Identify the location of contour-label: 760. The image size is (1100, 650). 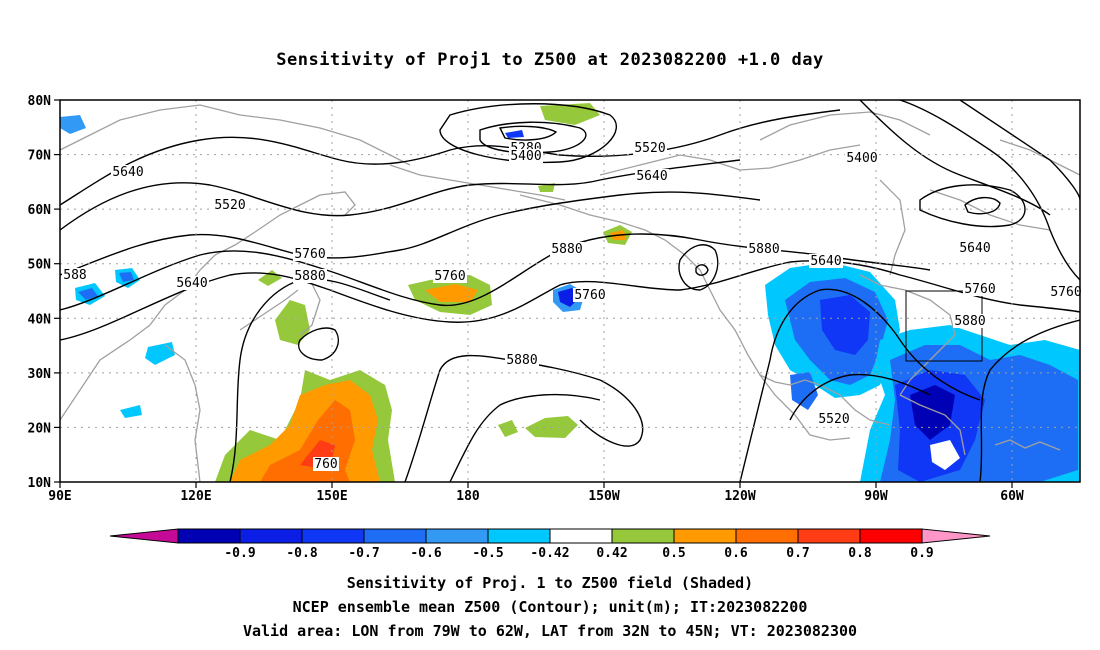
(325, 464).